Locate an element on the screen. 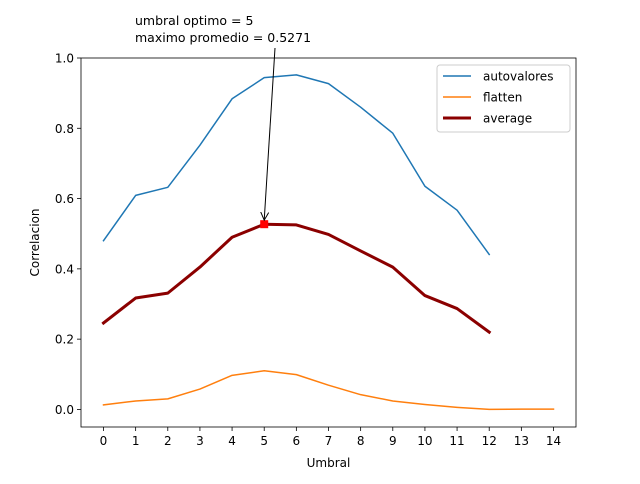  optimum-marker is located at coordinates (264, 224).